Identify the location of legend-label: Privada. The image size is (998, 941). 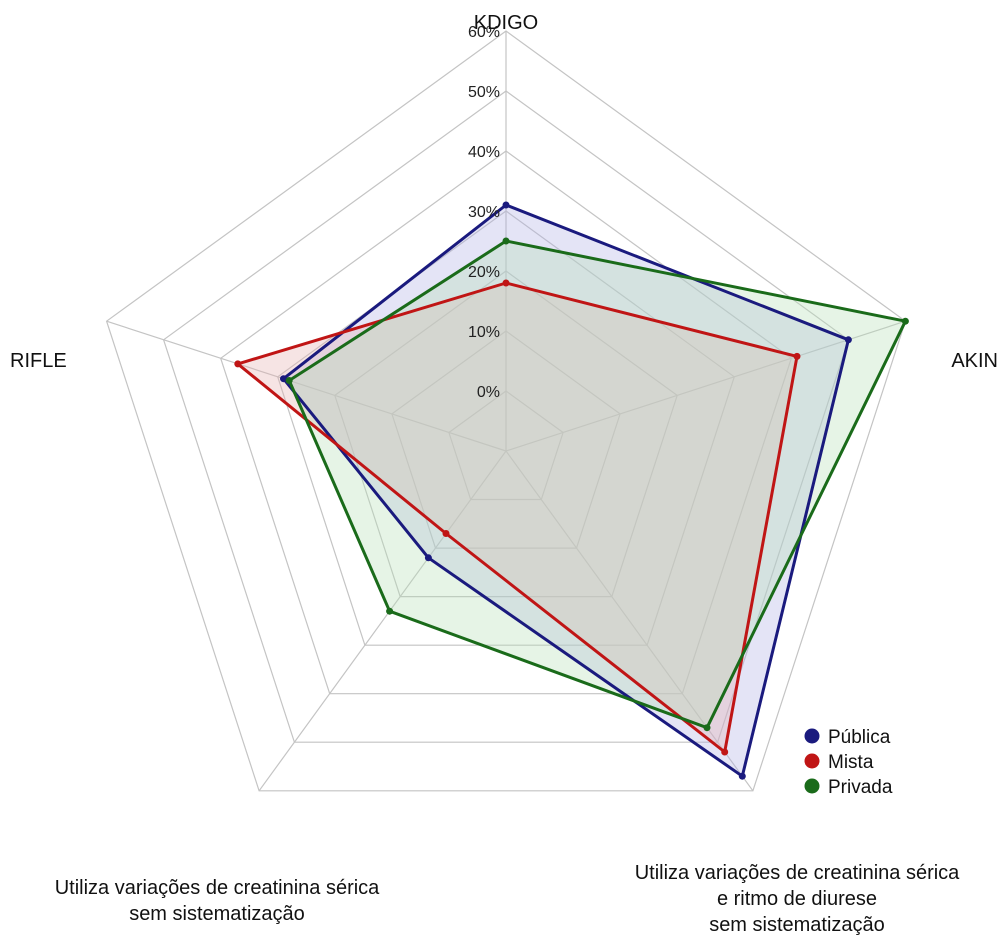
(860, 787).